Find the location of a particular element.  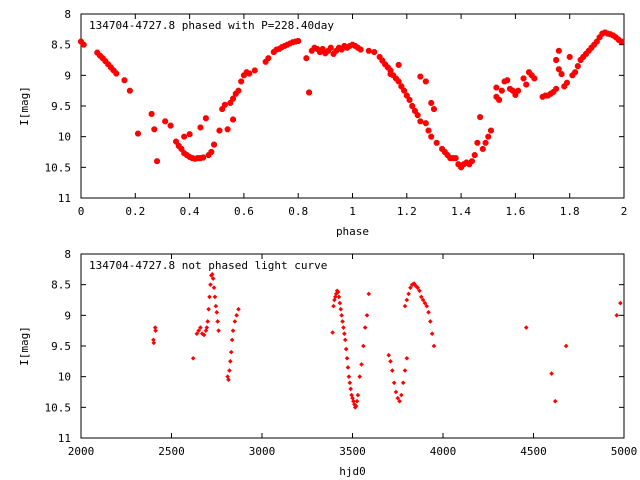

bottom-y-tick-label: 9.5 is located at coordinates (61, 346).